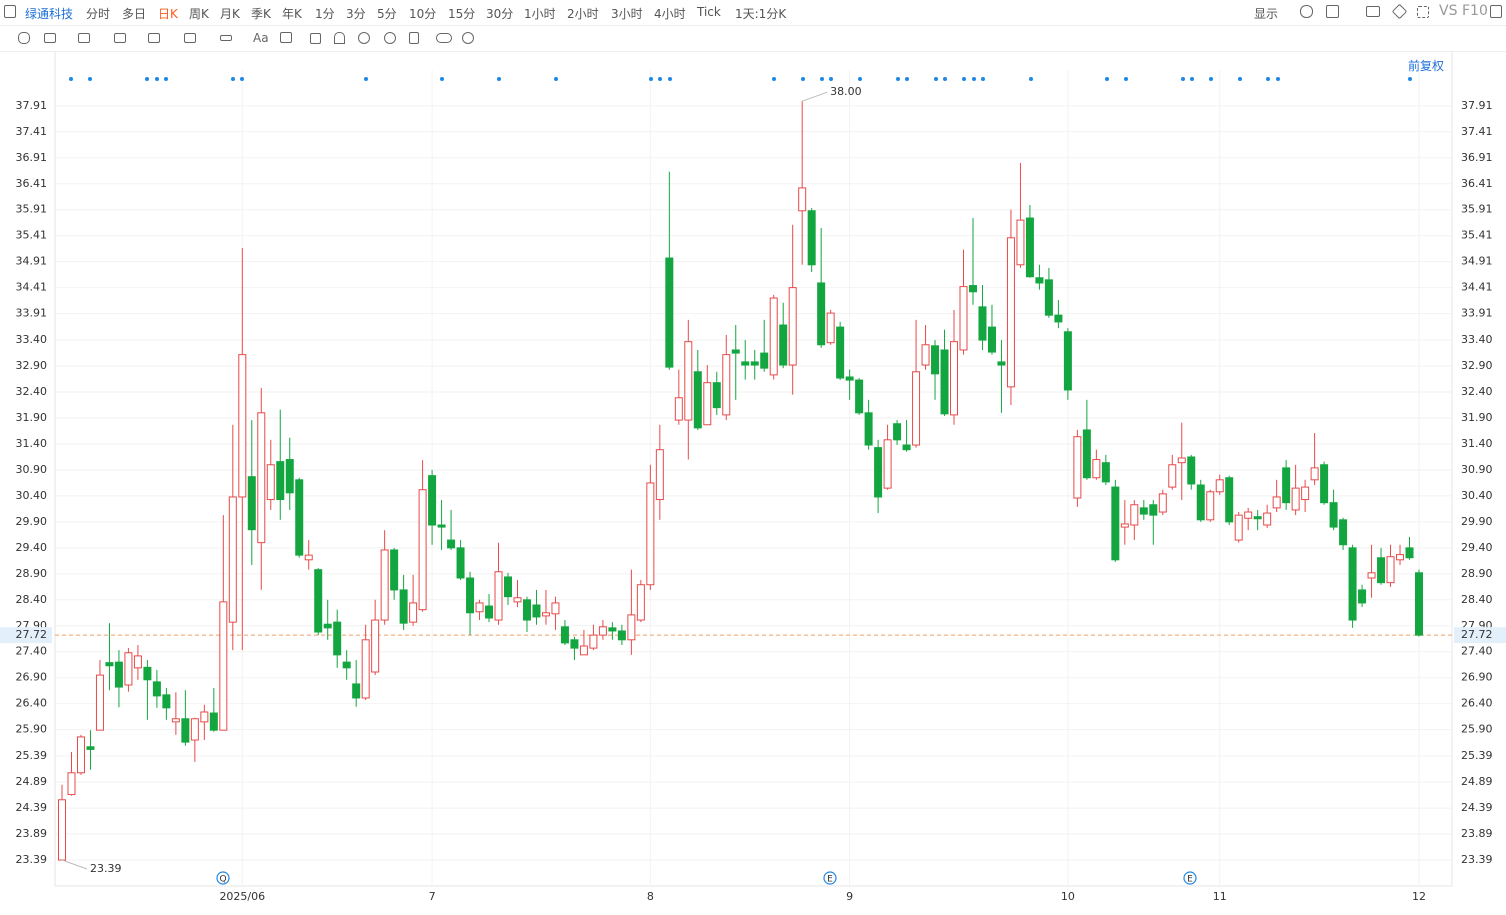  Describe the element at coordinates (199, 14) in the screenshot. I see `period: 周K` at that location.